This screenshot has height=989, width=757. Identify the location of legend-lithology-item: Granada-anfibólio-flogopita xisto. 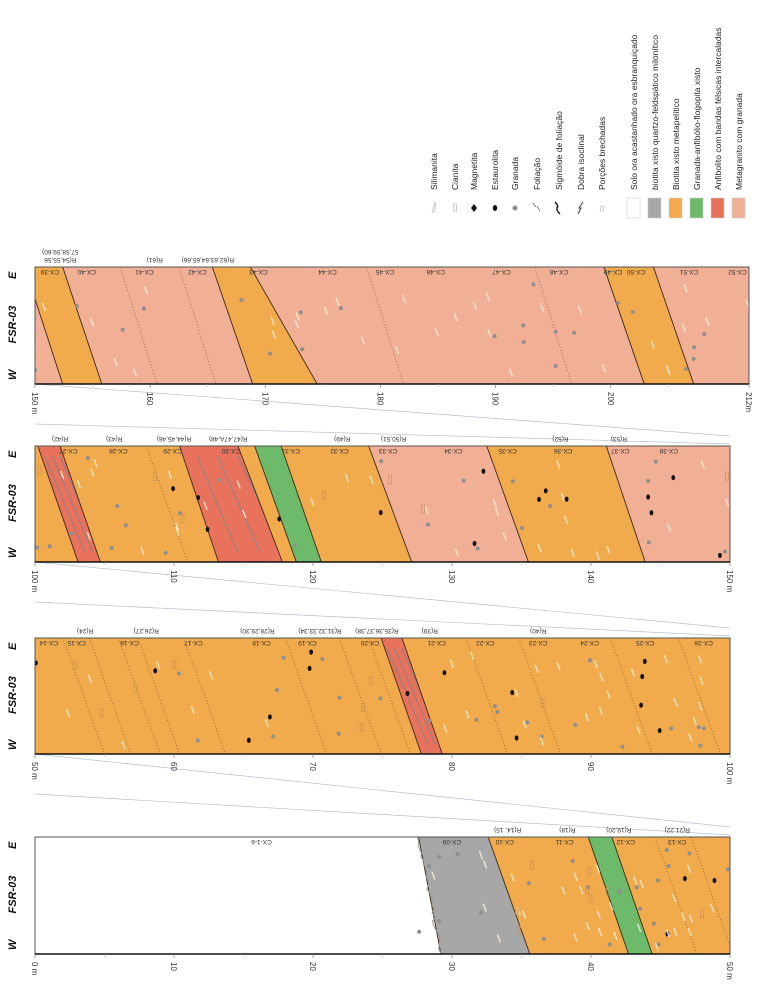
(696, 143).